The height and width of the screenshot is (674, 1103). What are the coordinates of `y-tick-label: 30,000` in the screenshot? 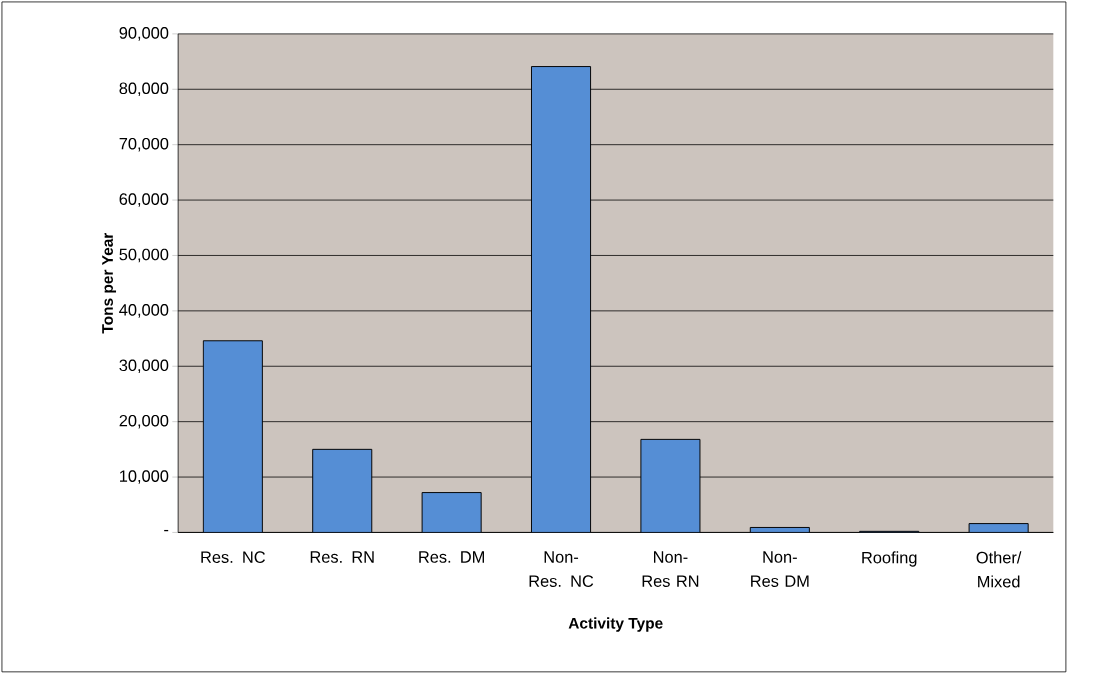 It's located at (144, 366).